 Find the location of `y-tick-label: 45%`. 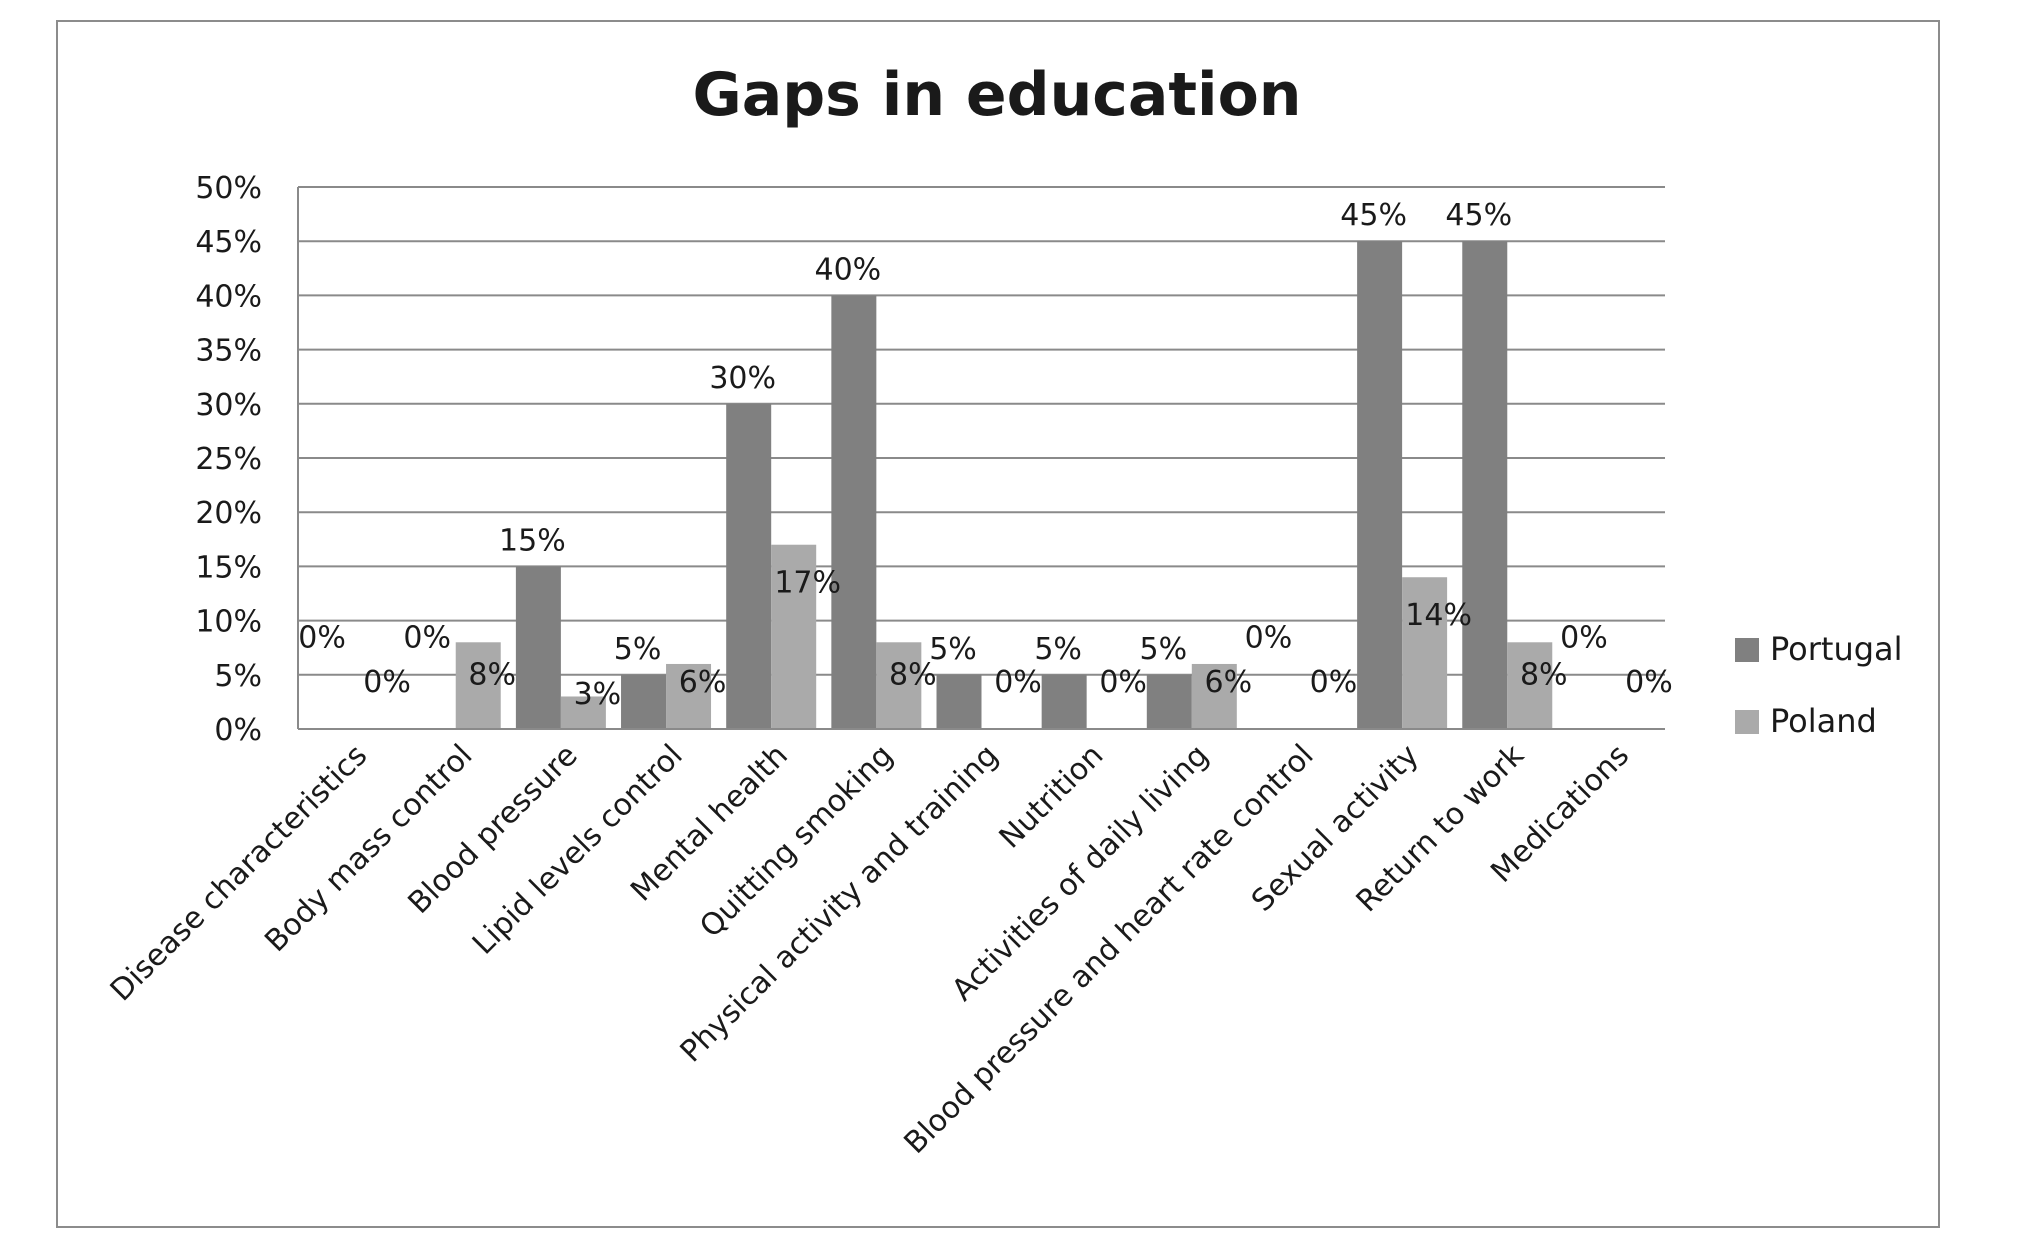

y-tick-label: 45% is located at coordinates (228, 242).